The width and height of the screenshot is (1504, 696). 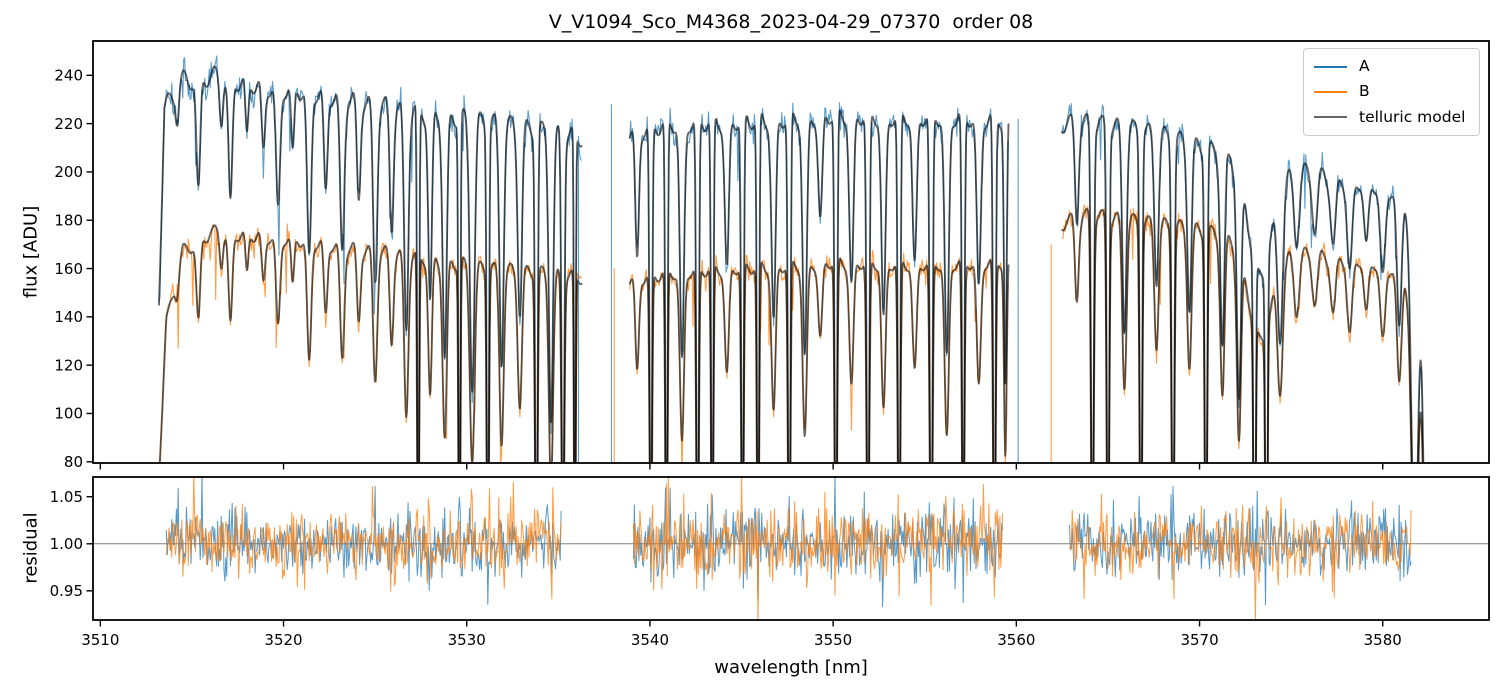 I want to click on legend-item-b: B, so click(x=1391, y=91).